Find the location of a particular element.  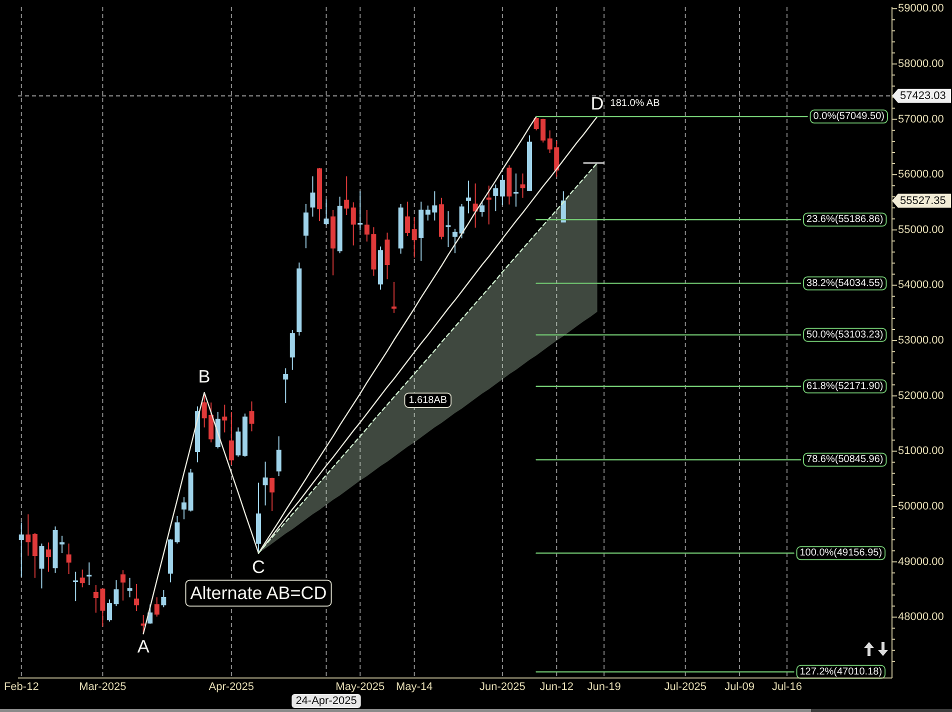

y-tick-label: 48000.00 is located at coordinates (921, 617).